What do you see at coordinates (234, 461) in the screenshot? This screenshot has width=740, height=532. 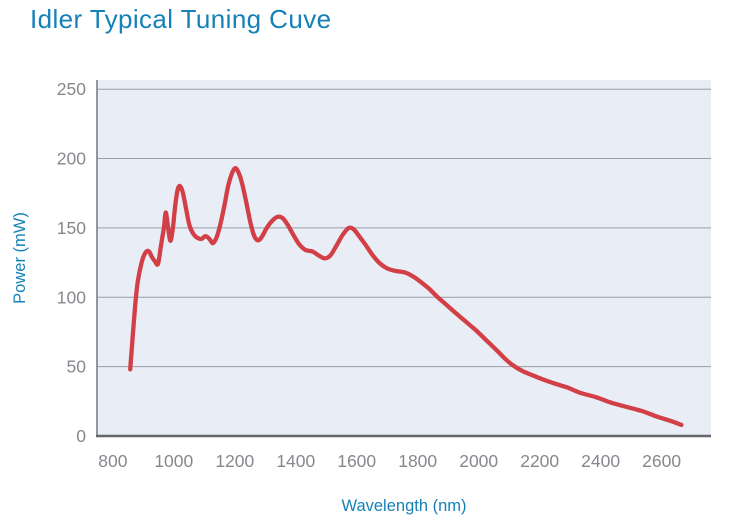 I see `x-tick-label: 1200` at bounding box center [234, 461].